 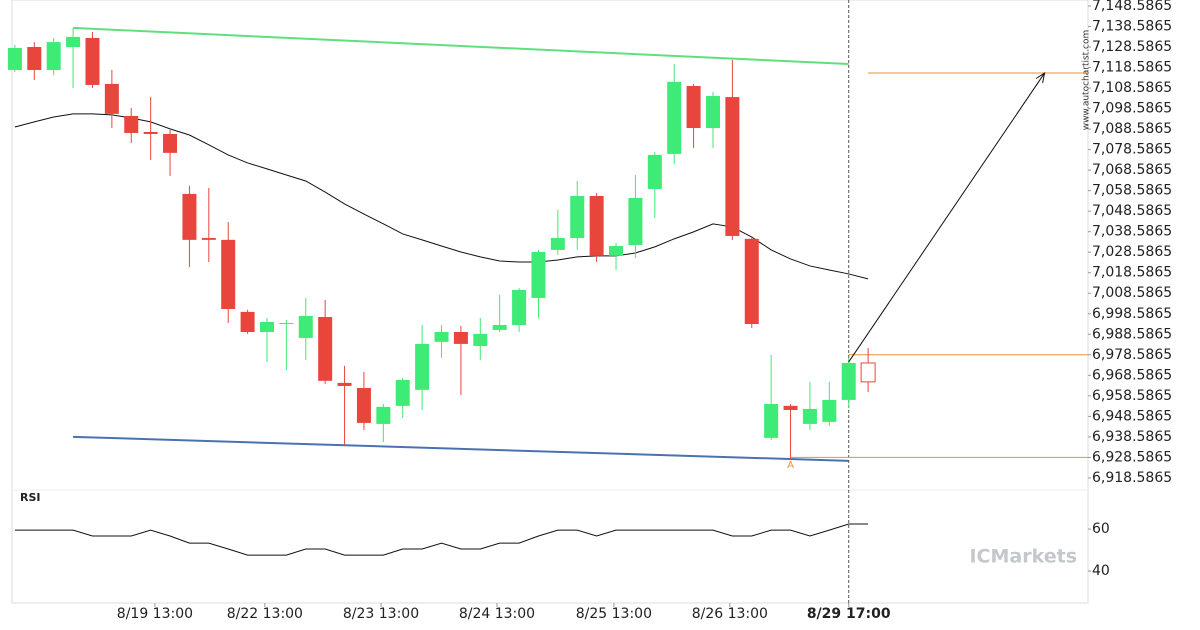 I want to click on y-tick-label: 7,018.5865, so click(x=1132, y=273).